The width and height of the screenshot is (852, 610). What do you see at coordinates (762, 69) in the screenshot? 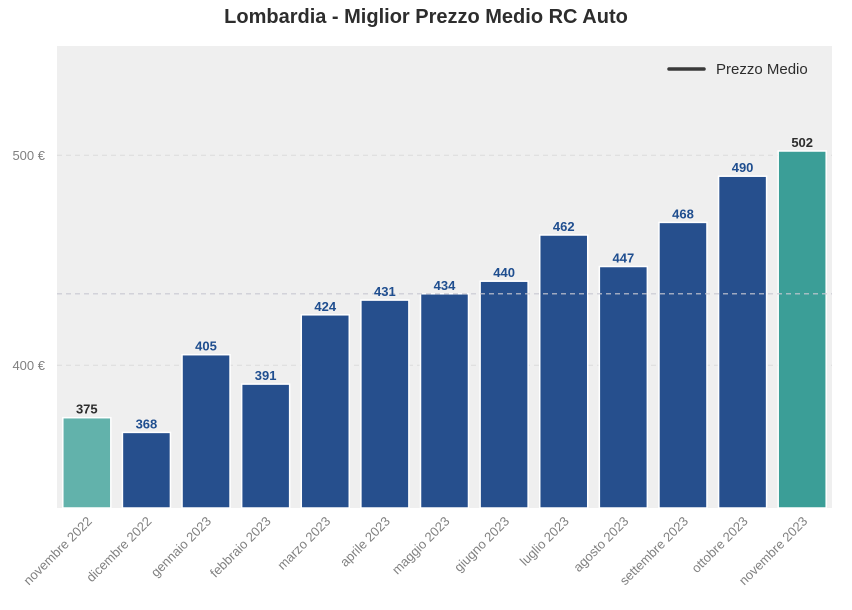
I see `legend-label: Prezzo Medio` at bounding box center [762, 69].